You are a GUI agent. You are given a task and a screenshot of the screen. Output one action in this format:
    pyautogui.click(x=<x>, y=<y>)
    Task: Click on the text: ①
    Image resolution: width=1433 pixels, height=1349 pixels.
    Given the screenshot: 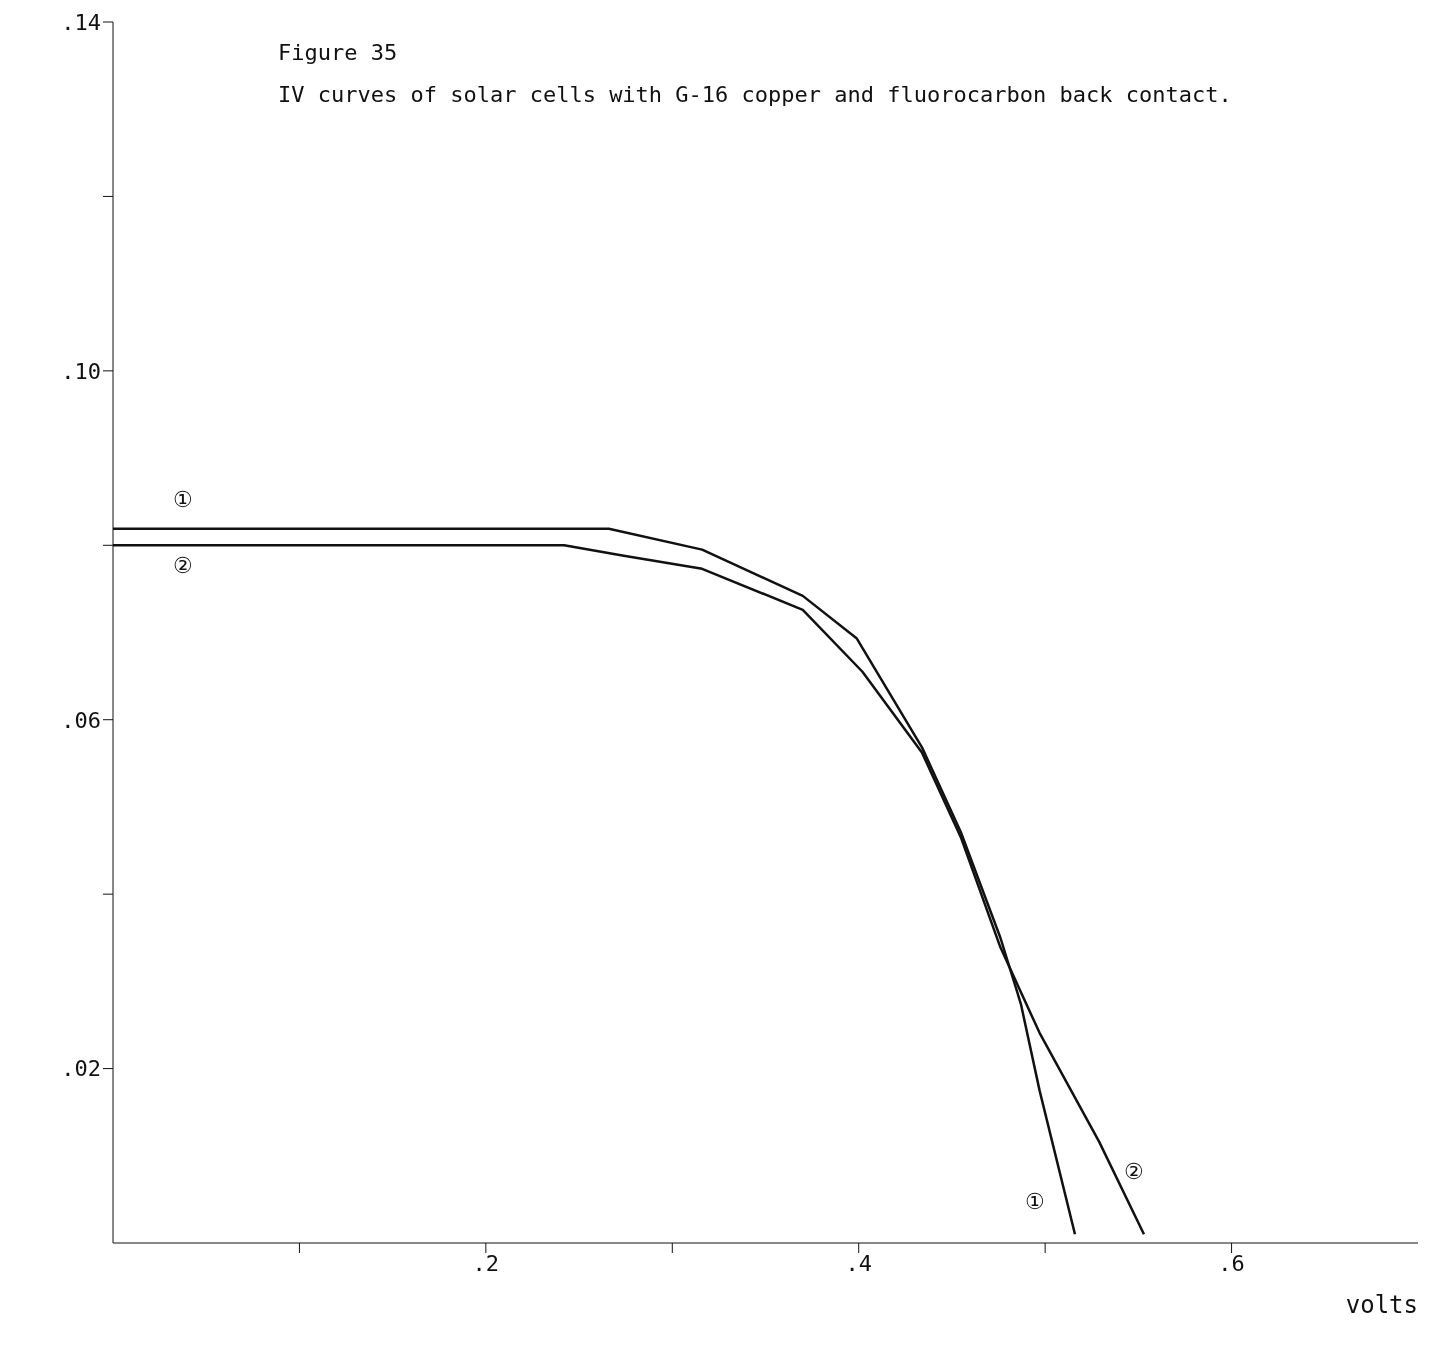 What is the action you would take?
    pyautogui.click(x=1034, y=1202)
    